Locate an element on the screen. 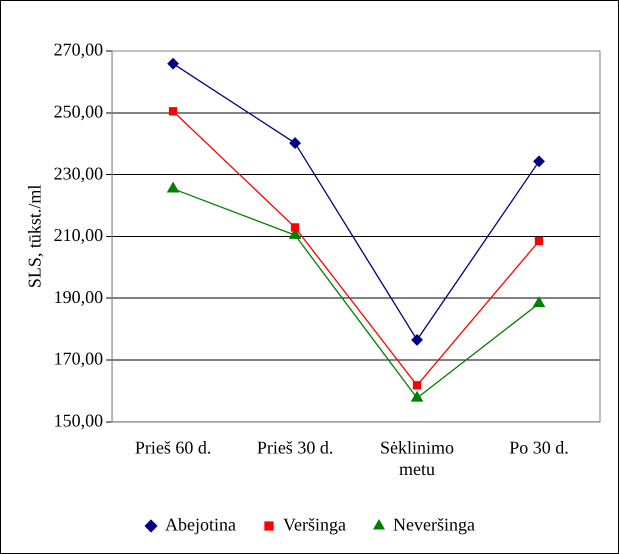 The width and height of the screenshot is (619, 554). y-tick-label: 190,00 is located at coordinates (79, 296).